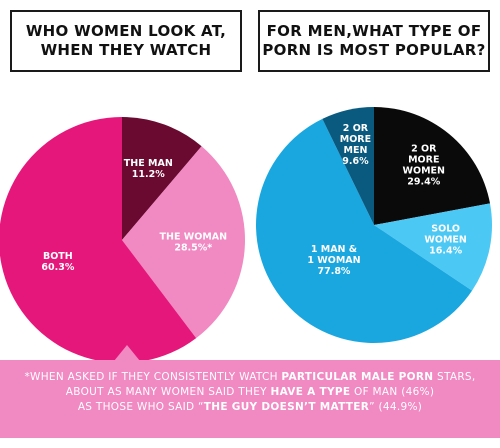 The height and width of the screenshot is (448, 500). What do you see at coordinates (126, 50) in the screenshot?
I see `left-title-line-2: WHEN THEY WATCH` at bounding box center [126, 50].